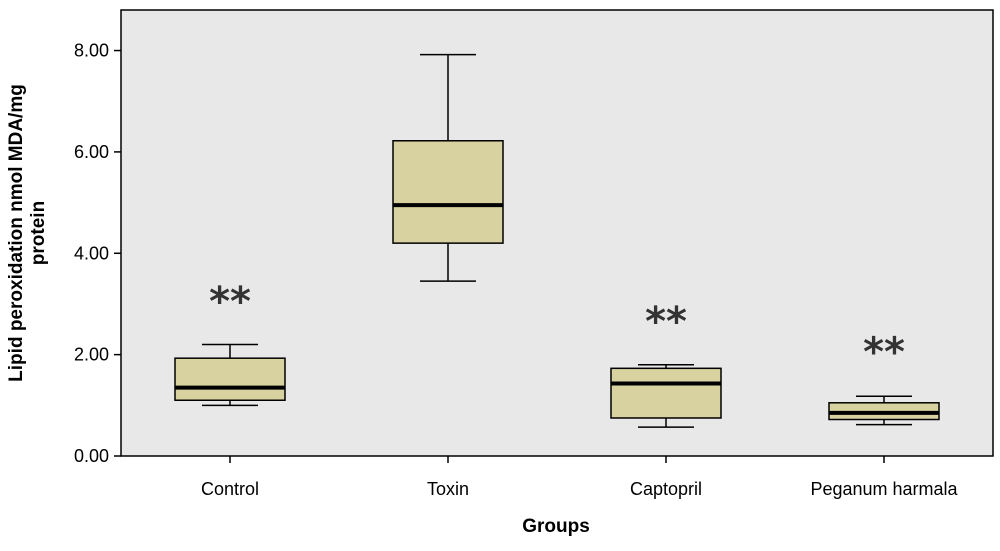  What do you see at coordinates (91, 152) in the screenshot?
I see `y-tick-label: 6.00` at bounding box center [91, 152].